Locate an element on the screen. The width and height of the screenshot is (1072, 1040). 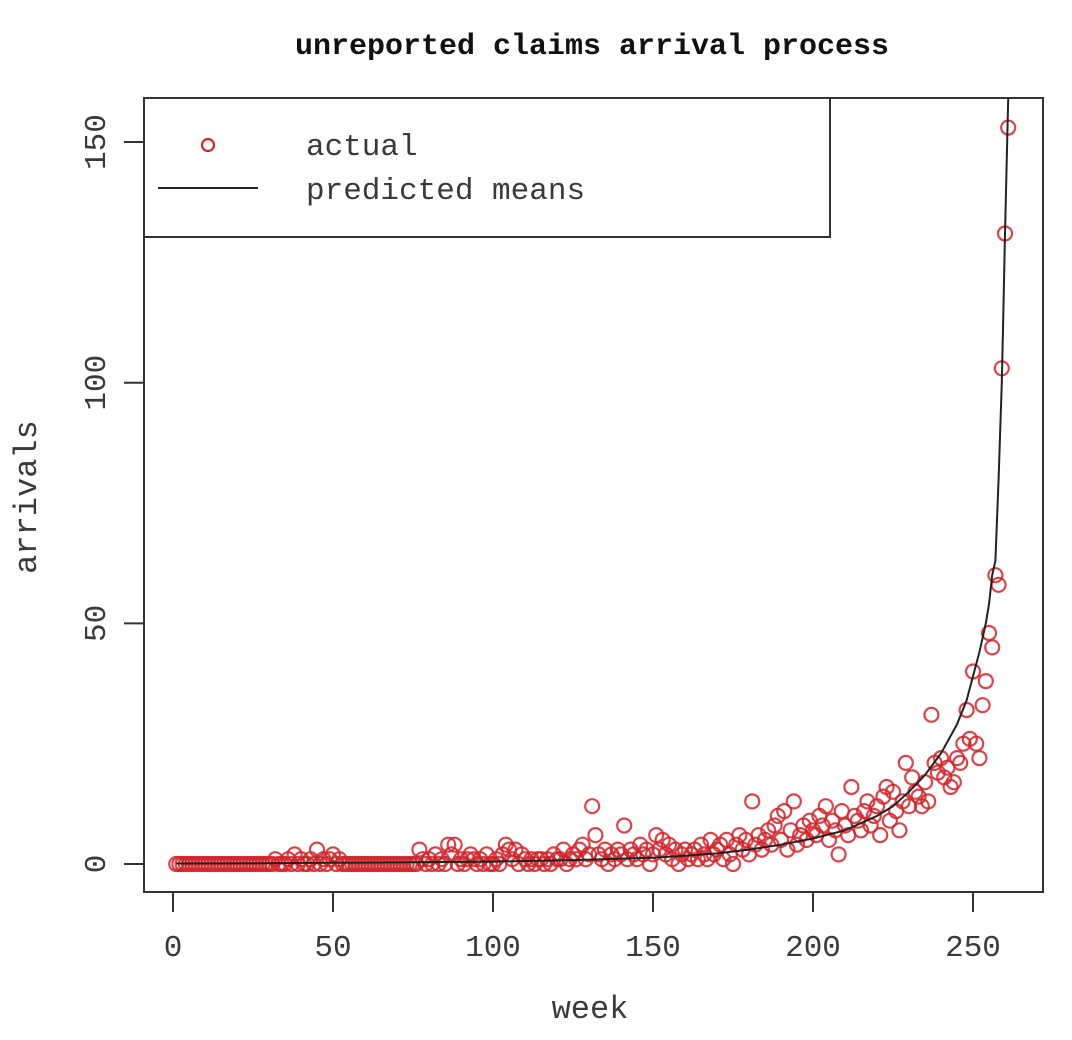
legend-circle-icon is located at coordinates (208, 145).